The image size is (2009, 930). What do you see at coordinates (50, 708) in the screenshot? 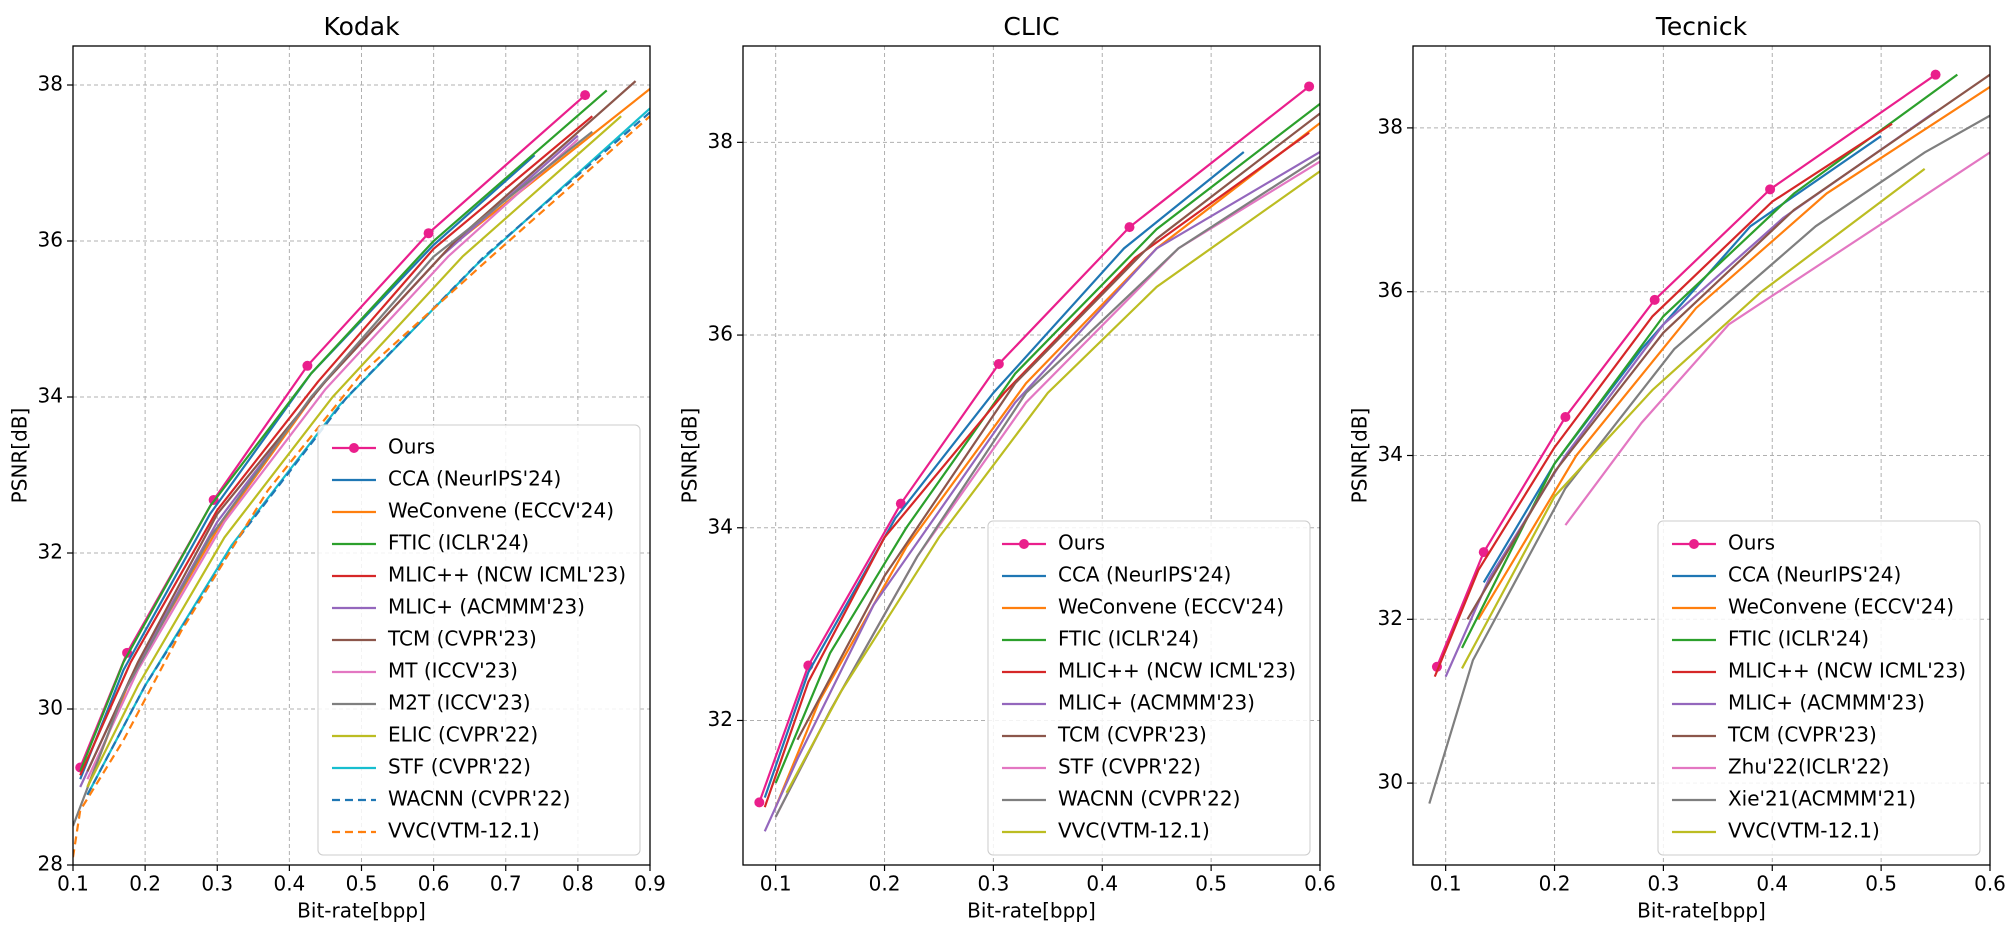
I see `y-tick-label: 30` at bounding box center [50, 708].